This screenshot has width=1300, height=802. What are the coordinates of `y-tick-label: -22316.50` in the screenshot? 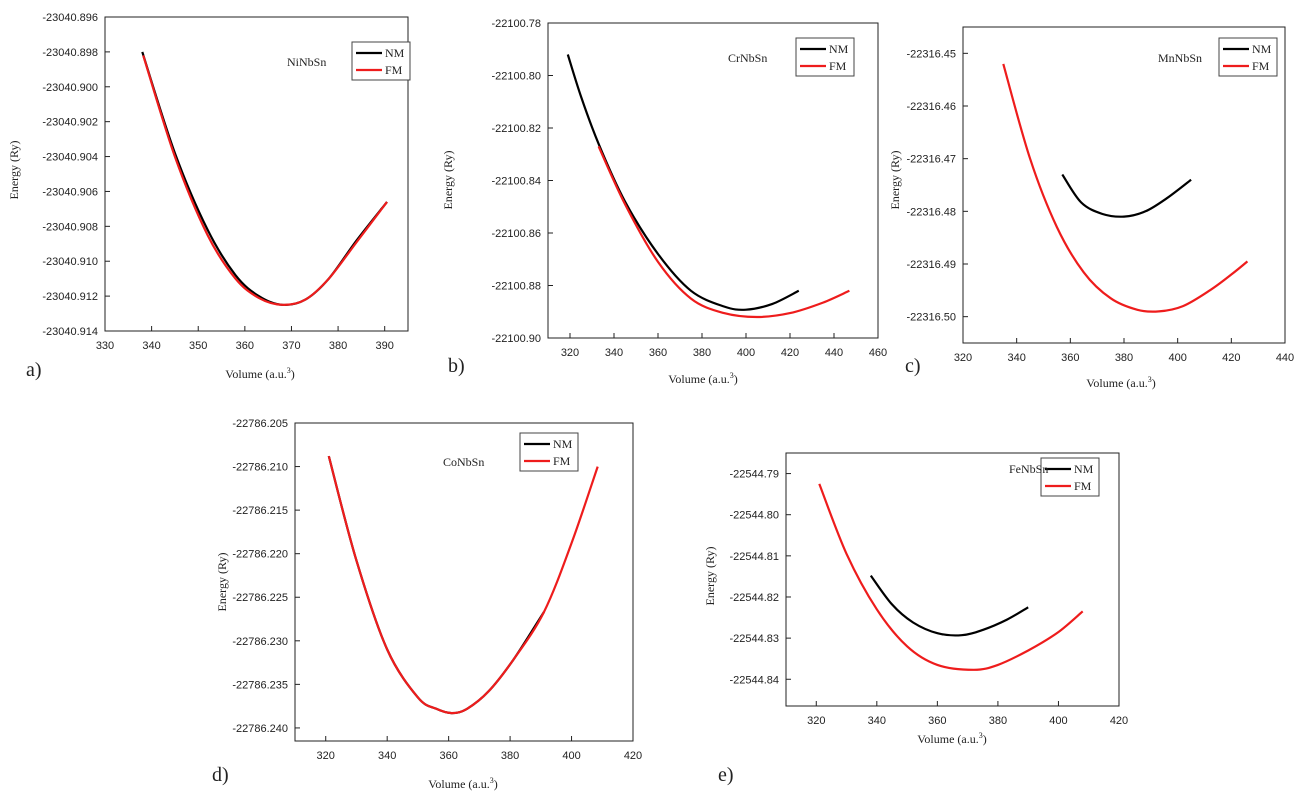 It's located at (931, 318).